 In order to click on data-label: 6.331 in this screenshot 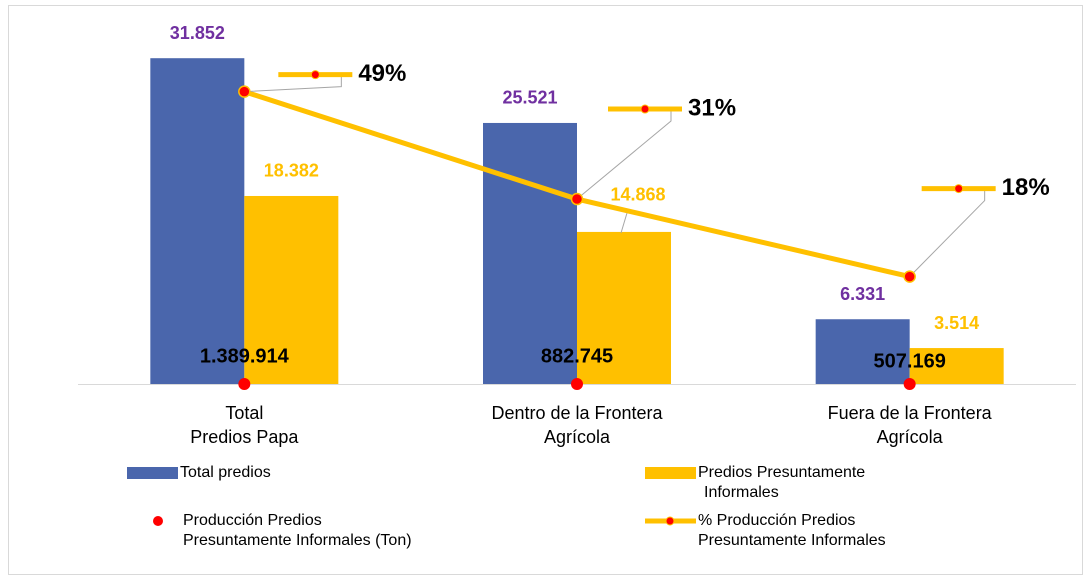, I will do `click(862, 294)`.